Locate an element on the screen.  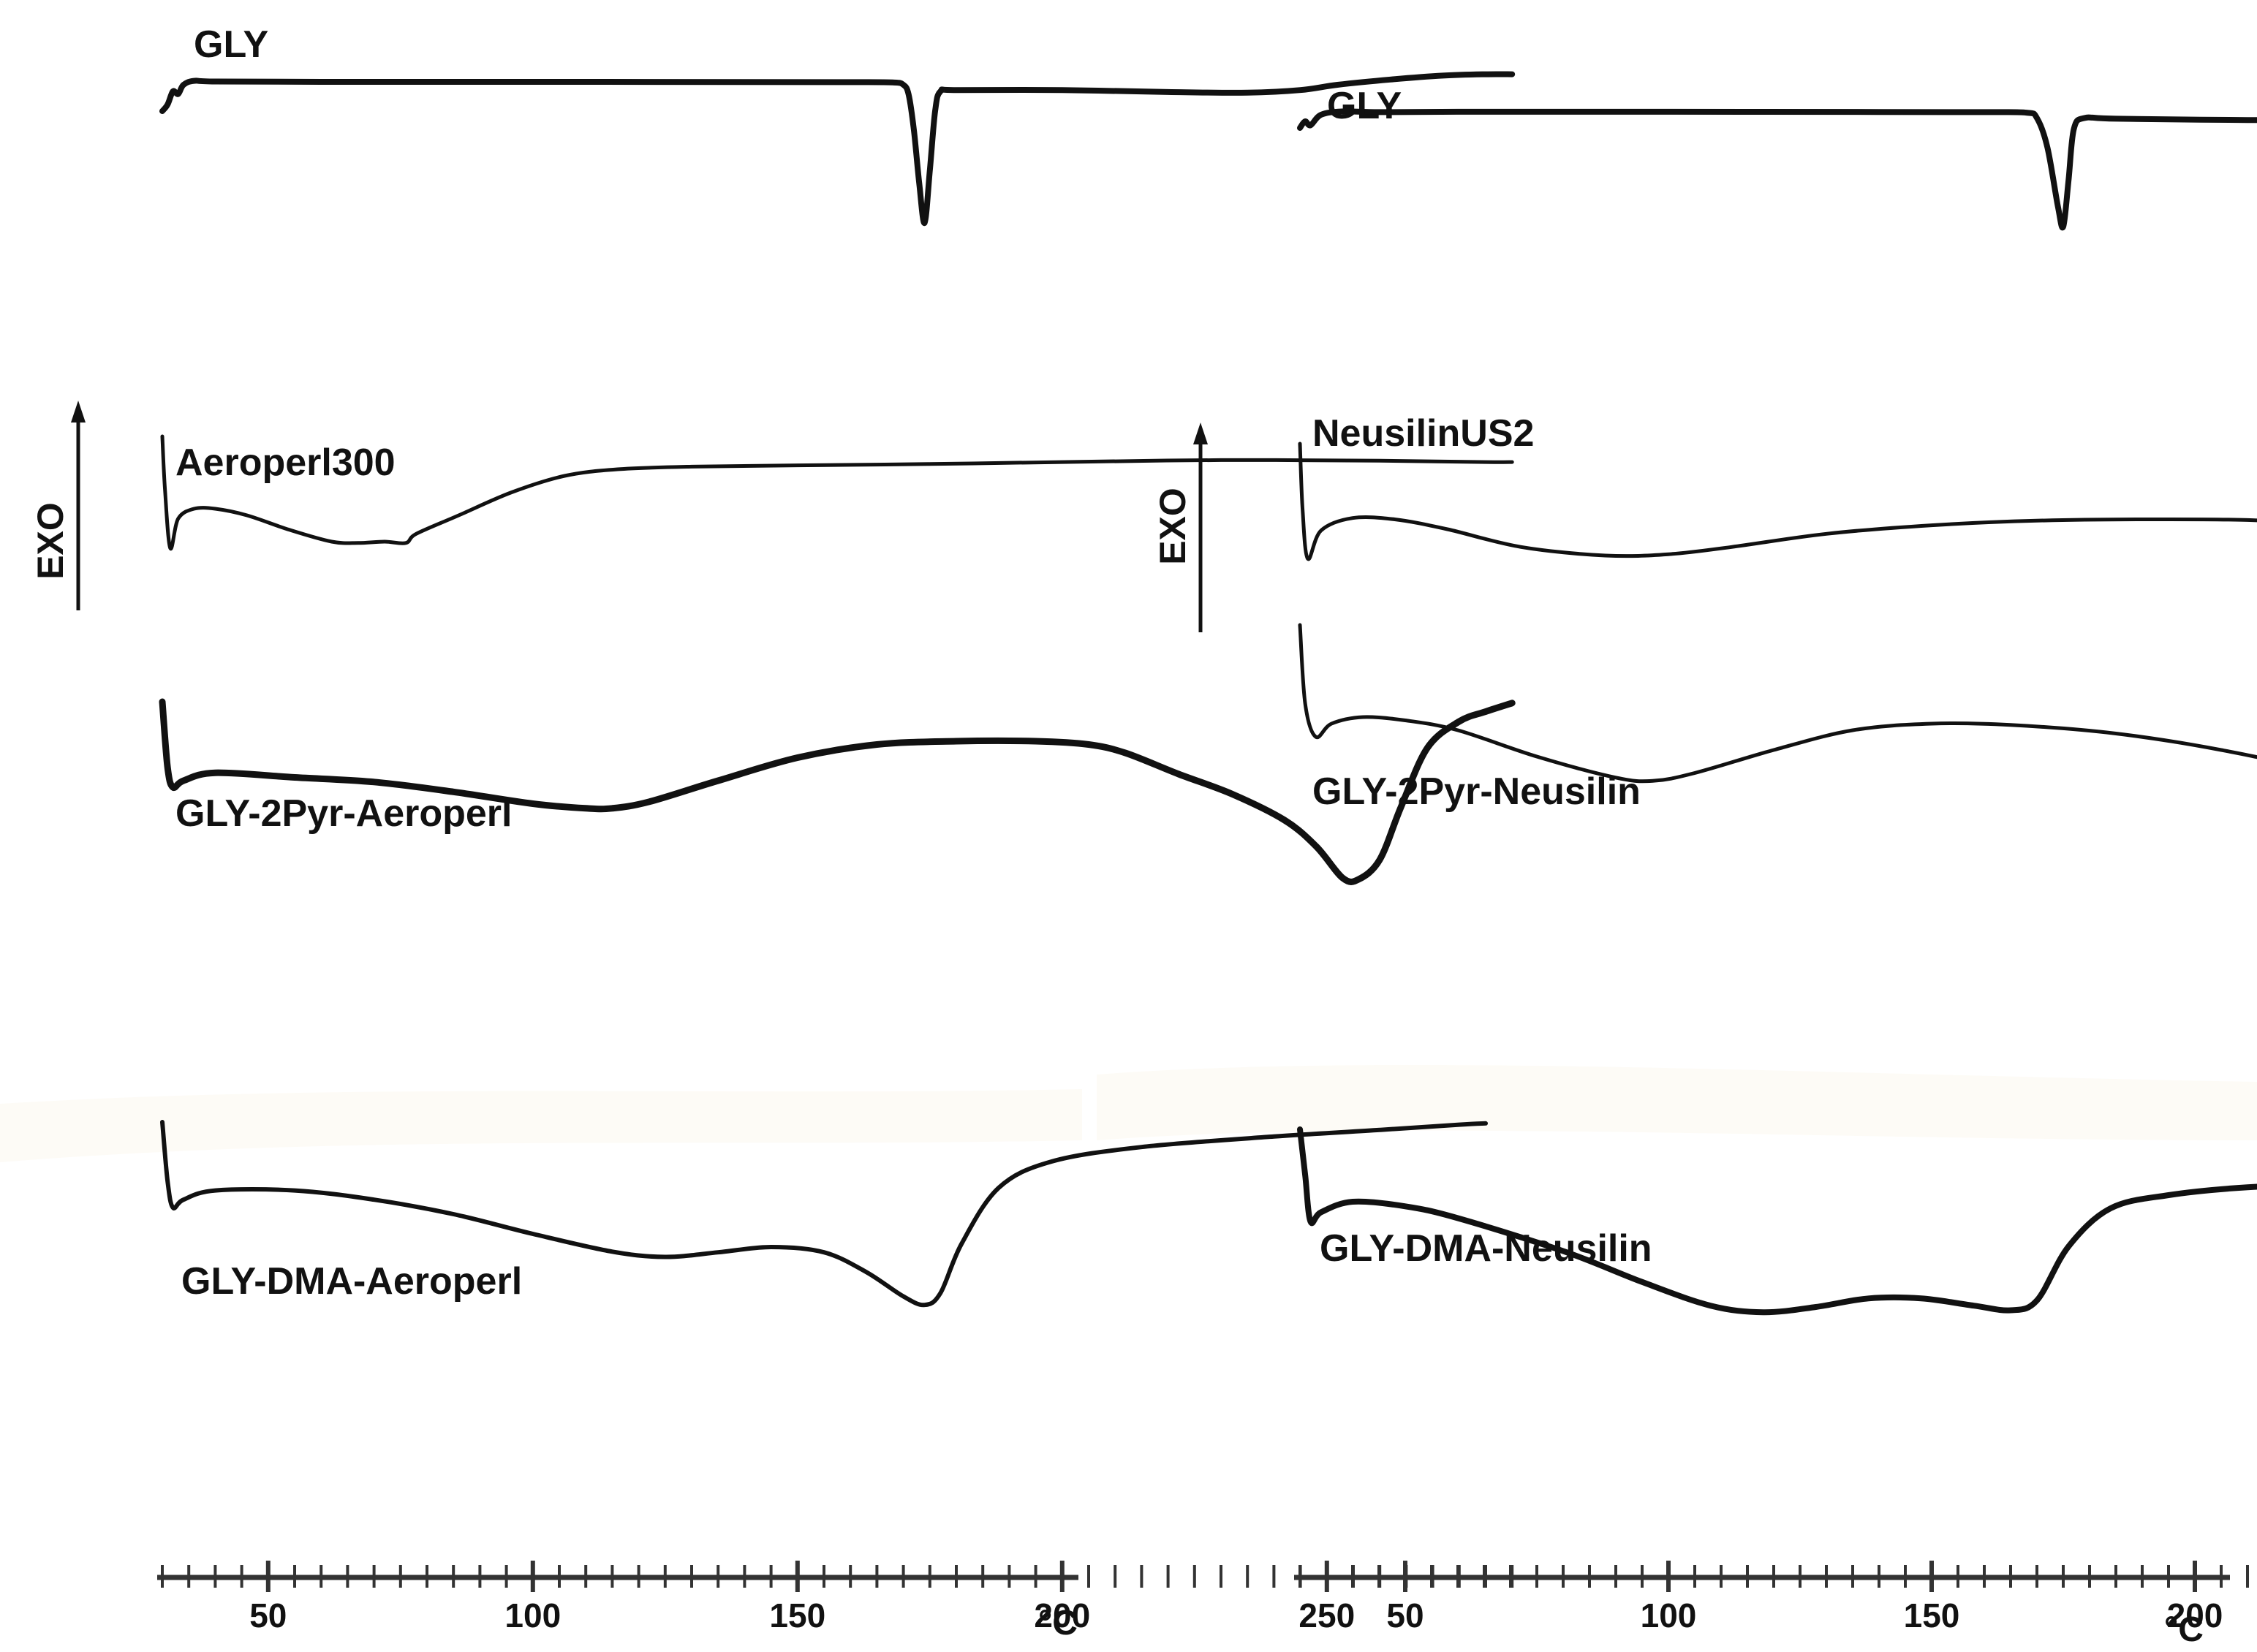
label-aeroperl300: Aeroperl300 is located at coordinates (285, 463).